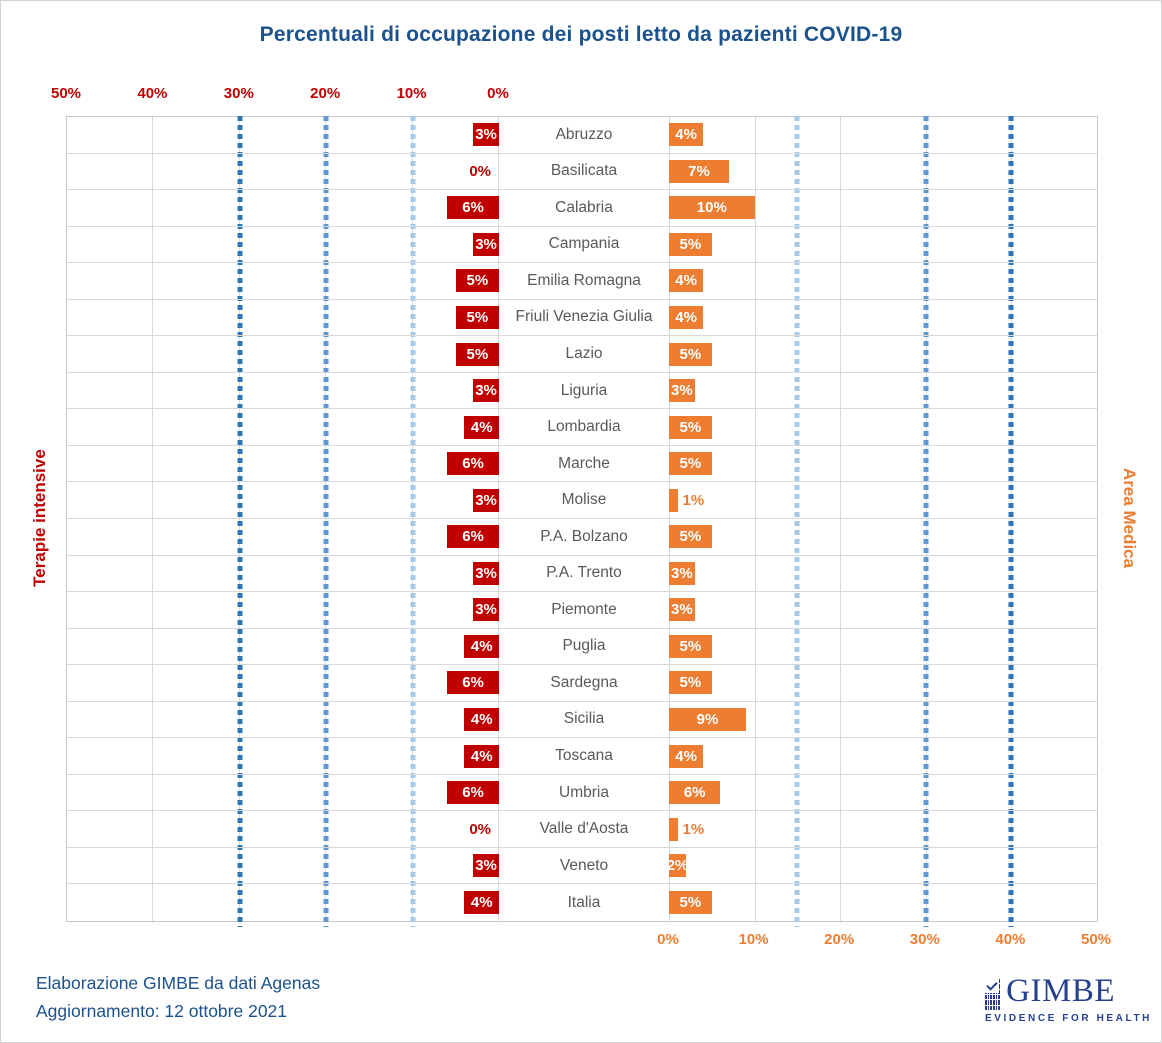 This screenshot has width=1162, height=1043. I want to click on gimbe-logo: GIMBE EVIDENCE FOR HEALTH, so click(1068, 999).